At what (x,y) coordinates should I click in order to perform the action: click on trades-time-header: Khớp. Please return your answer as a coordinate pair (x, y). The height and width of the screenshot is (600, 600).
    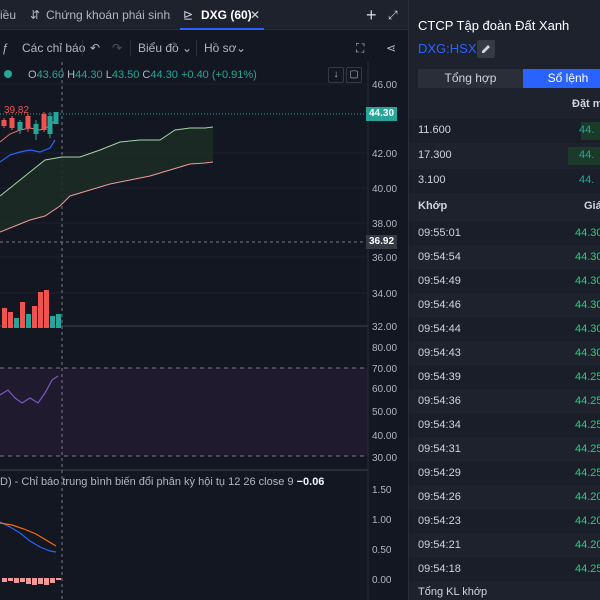
    Looking at the image, I should click on (433, 206).